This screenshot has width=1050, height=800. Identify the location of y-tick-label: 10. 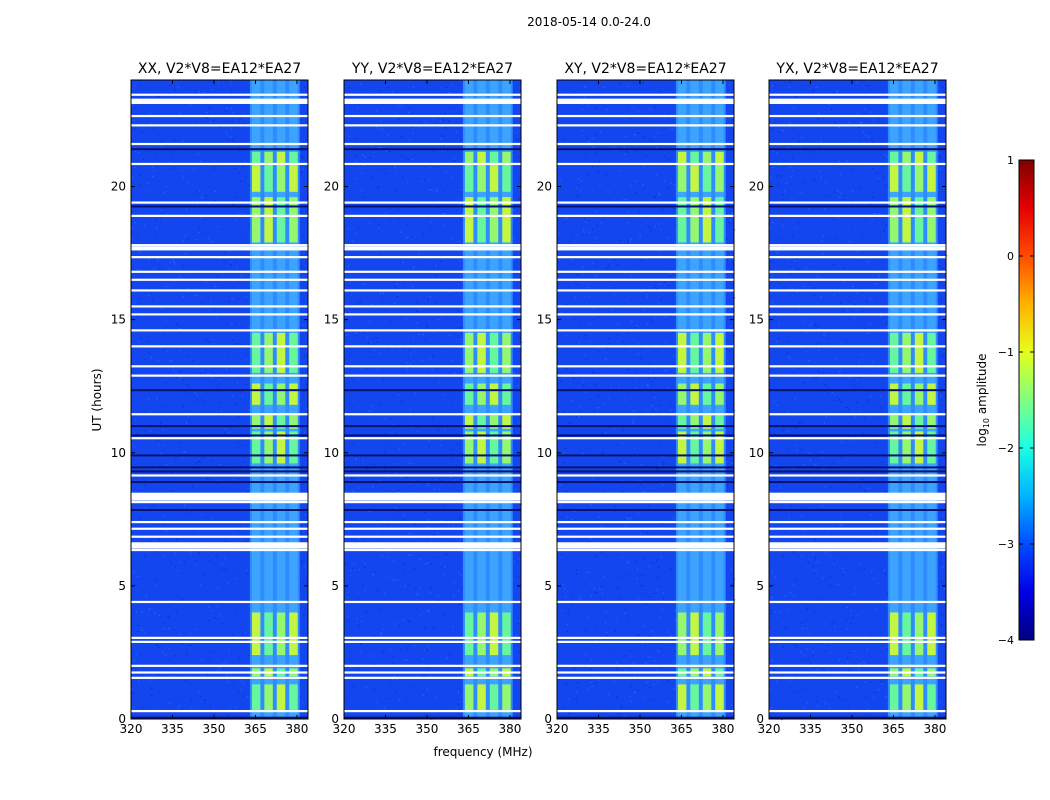
(331, 453).